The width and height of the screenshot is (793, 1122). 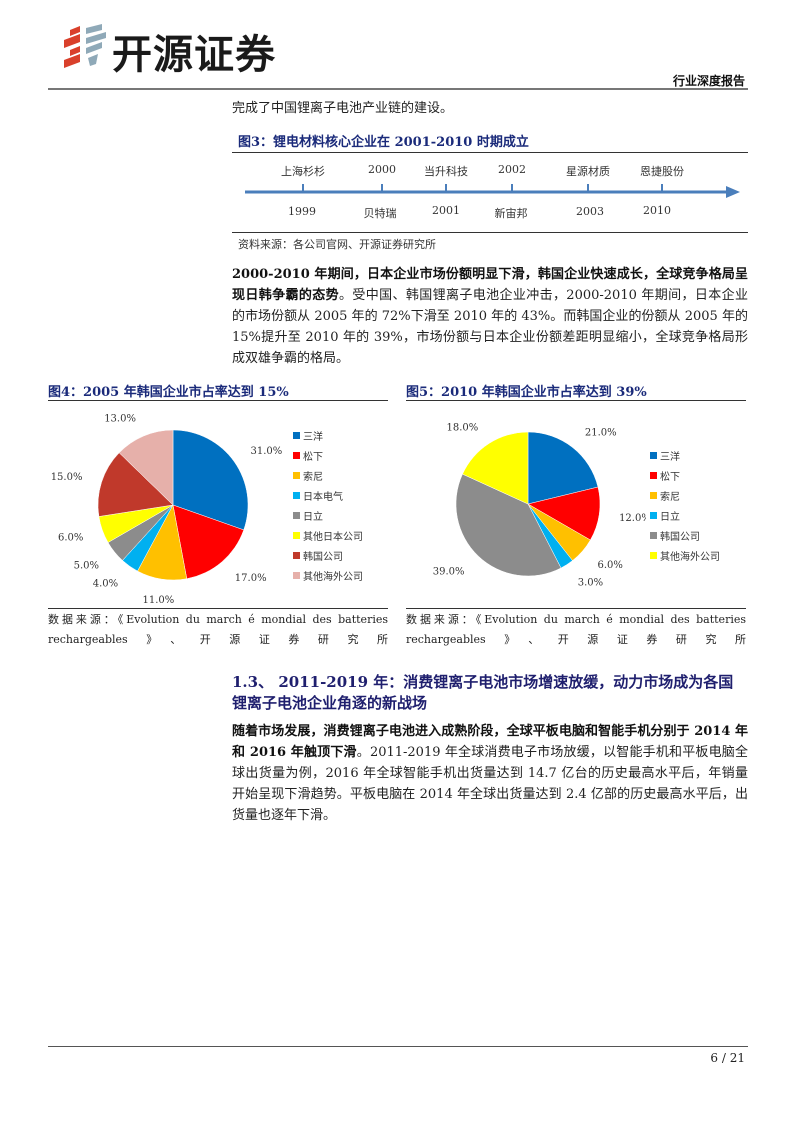 What do you see at coordinates (382, 169) in the screenshot?
I see `timeline-label: 2000` at bounding box center [382, 169].